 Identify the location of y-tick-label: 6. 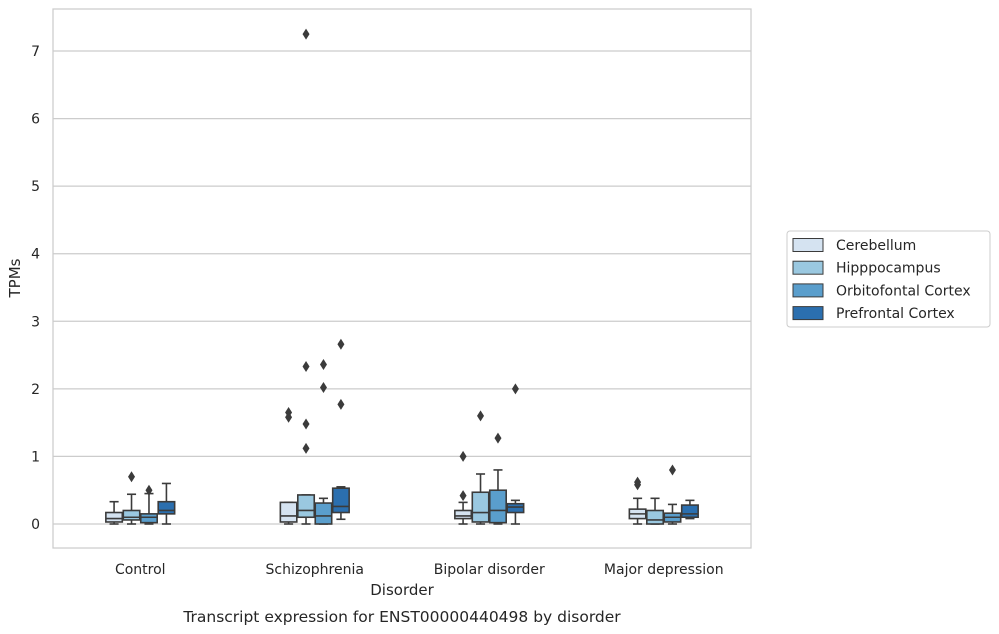
(35, 120).